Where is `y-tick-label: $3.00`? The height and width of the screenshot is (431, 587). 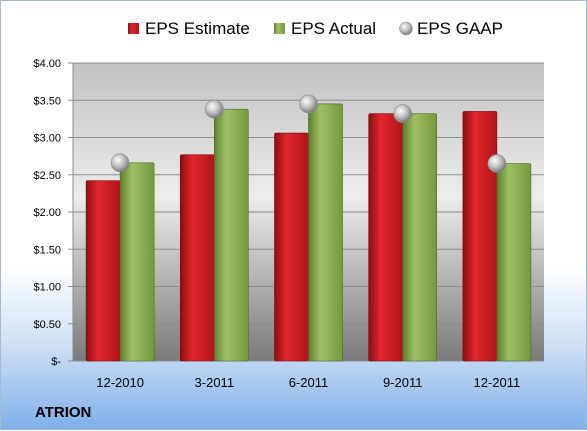
y-tick-label: $3.00 is located at coordinates (47, 139).